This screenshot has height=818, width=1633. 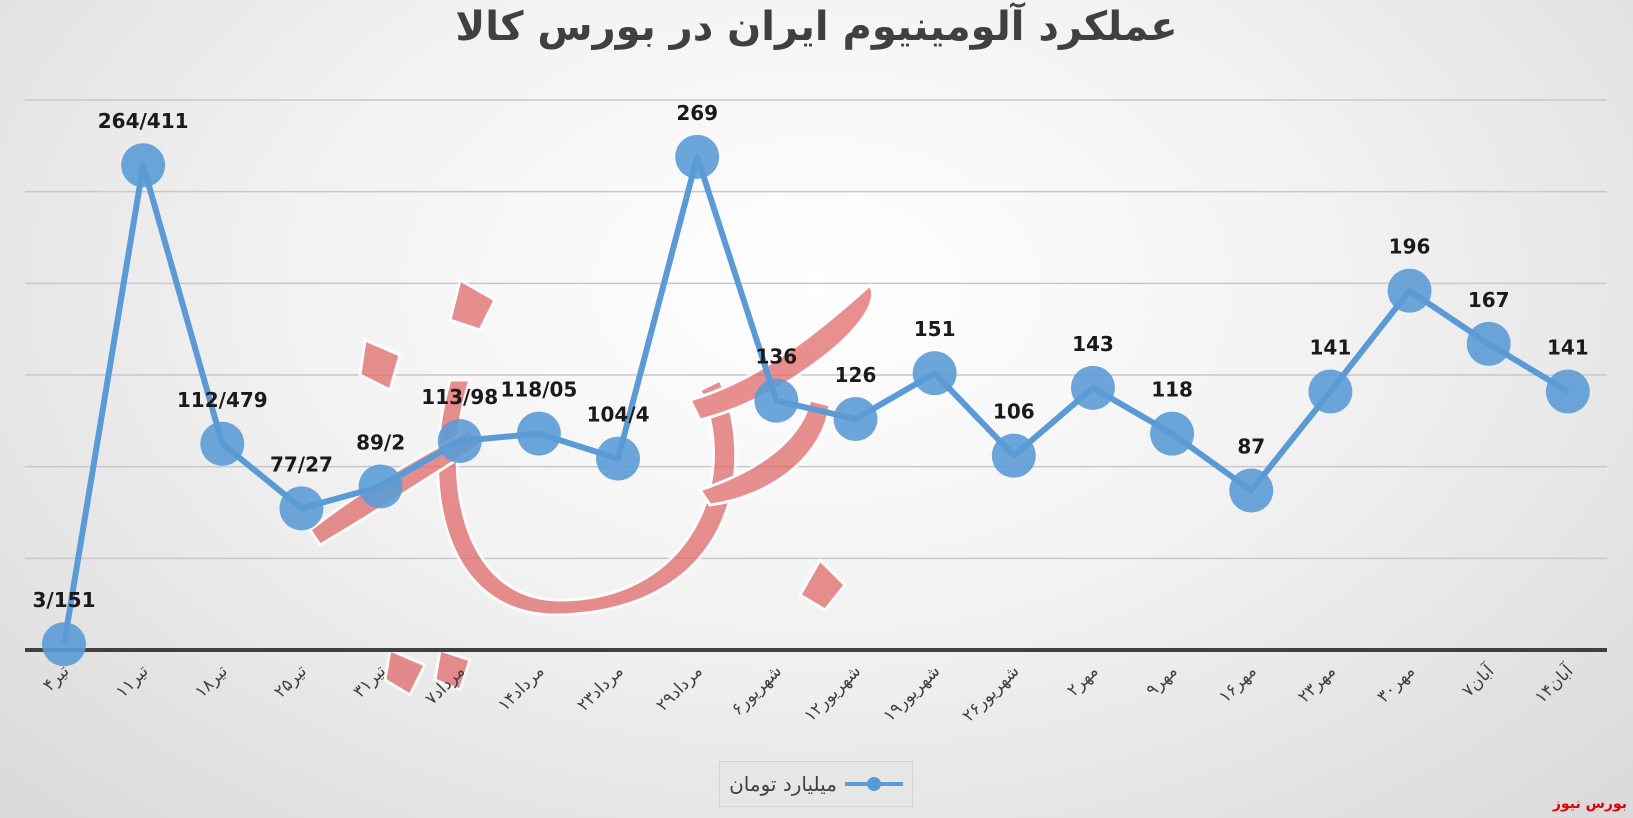 I want to click on data-label: 264/411, so click(x=143, y=121).